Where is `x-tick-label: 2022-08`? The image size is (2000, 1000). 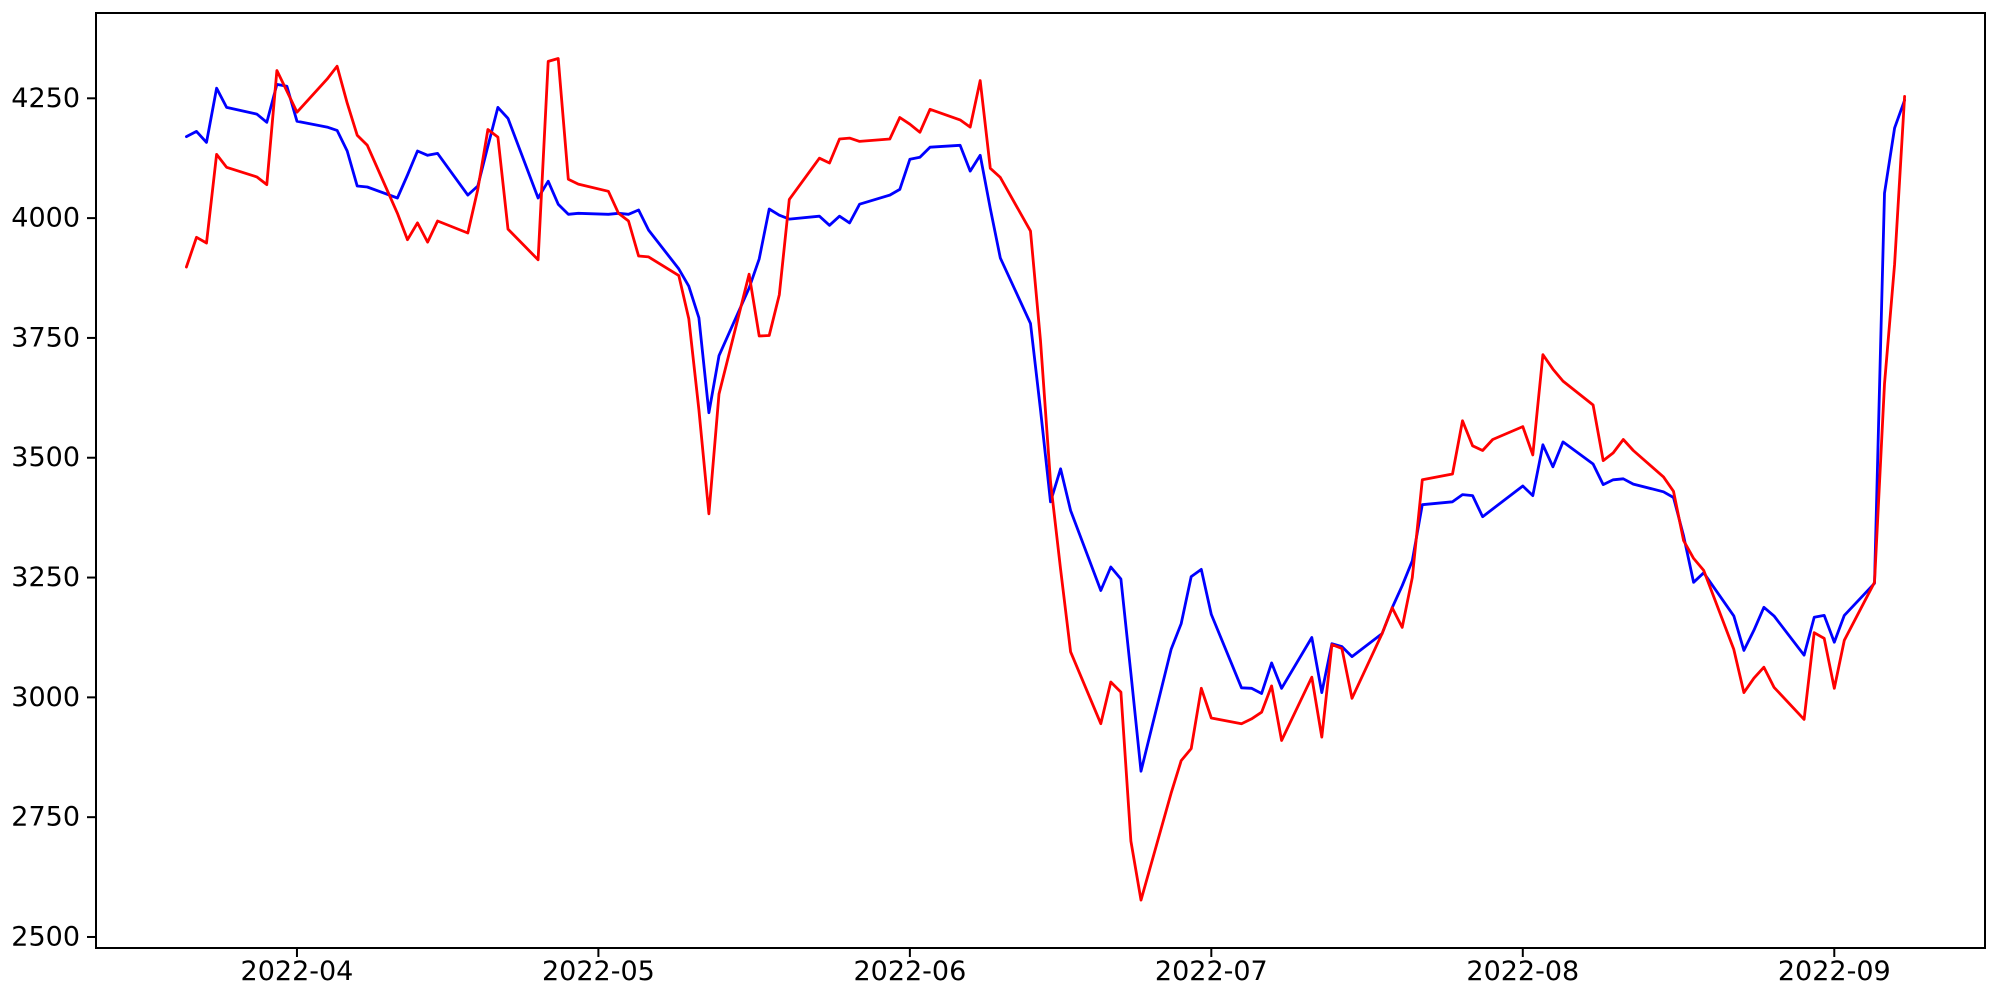
x-tick-label: 2022-08 is located at coordinates (1522, 971).